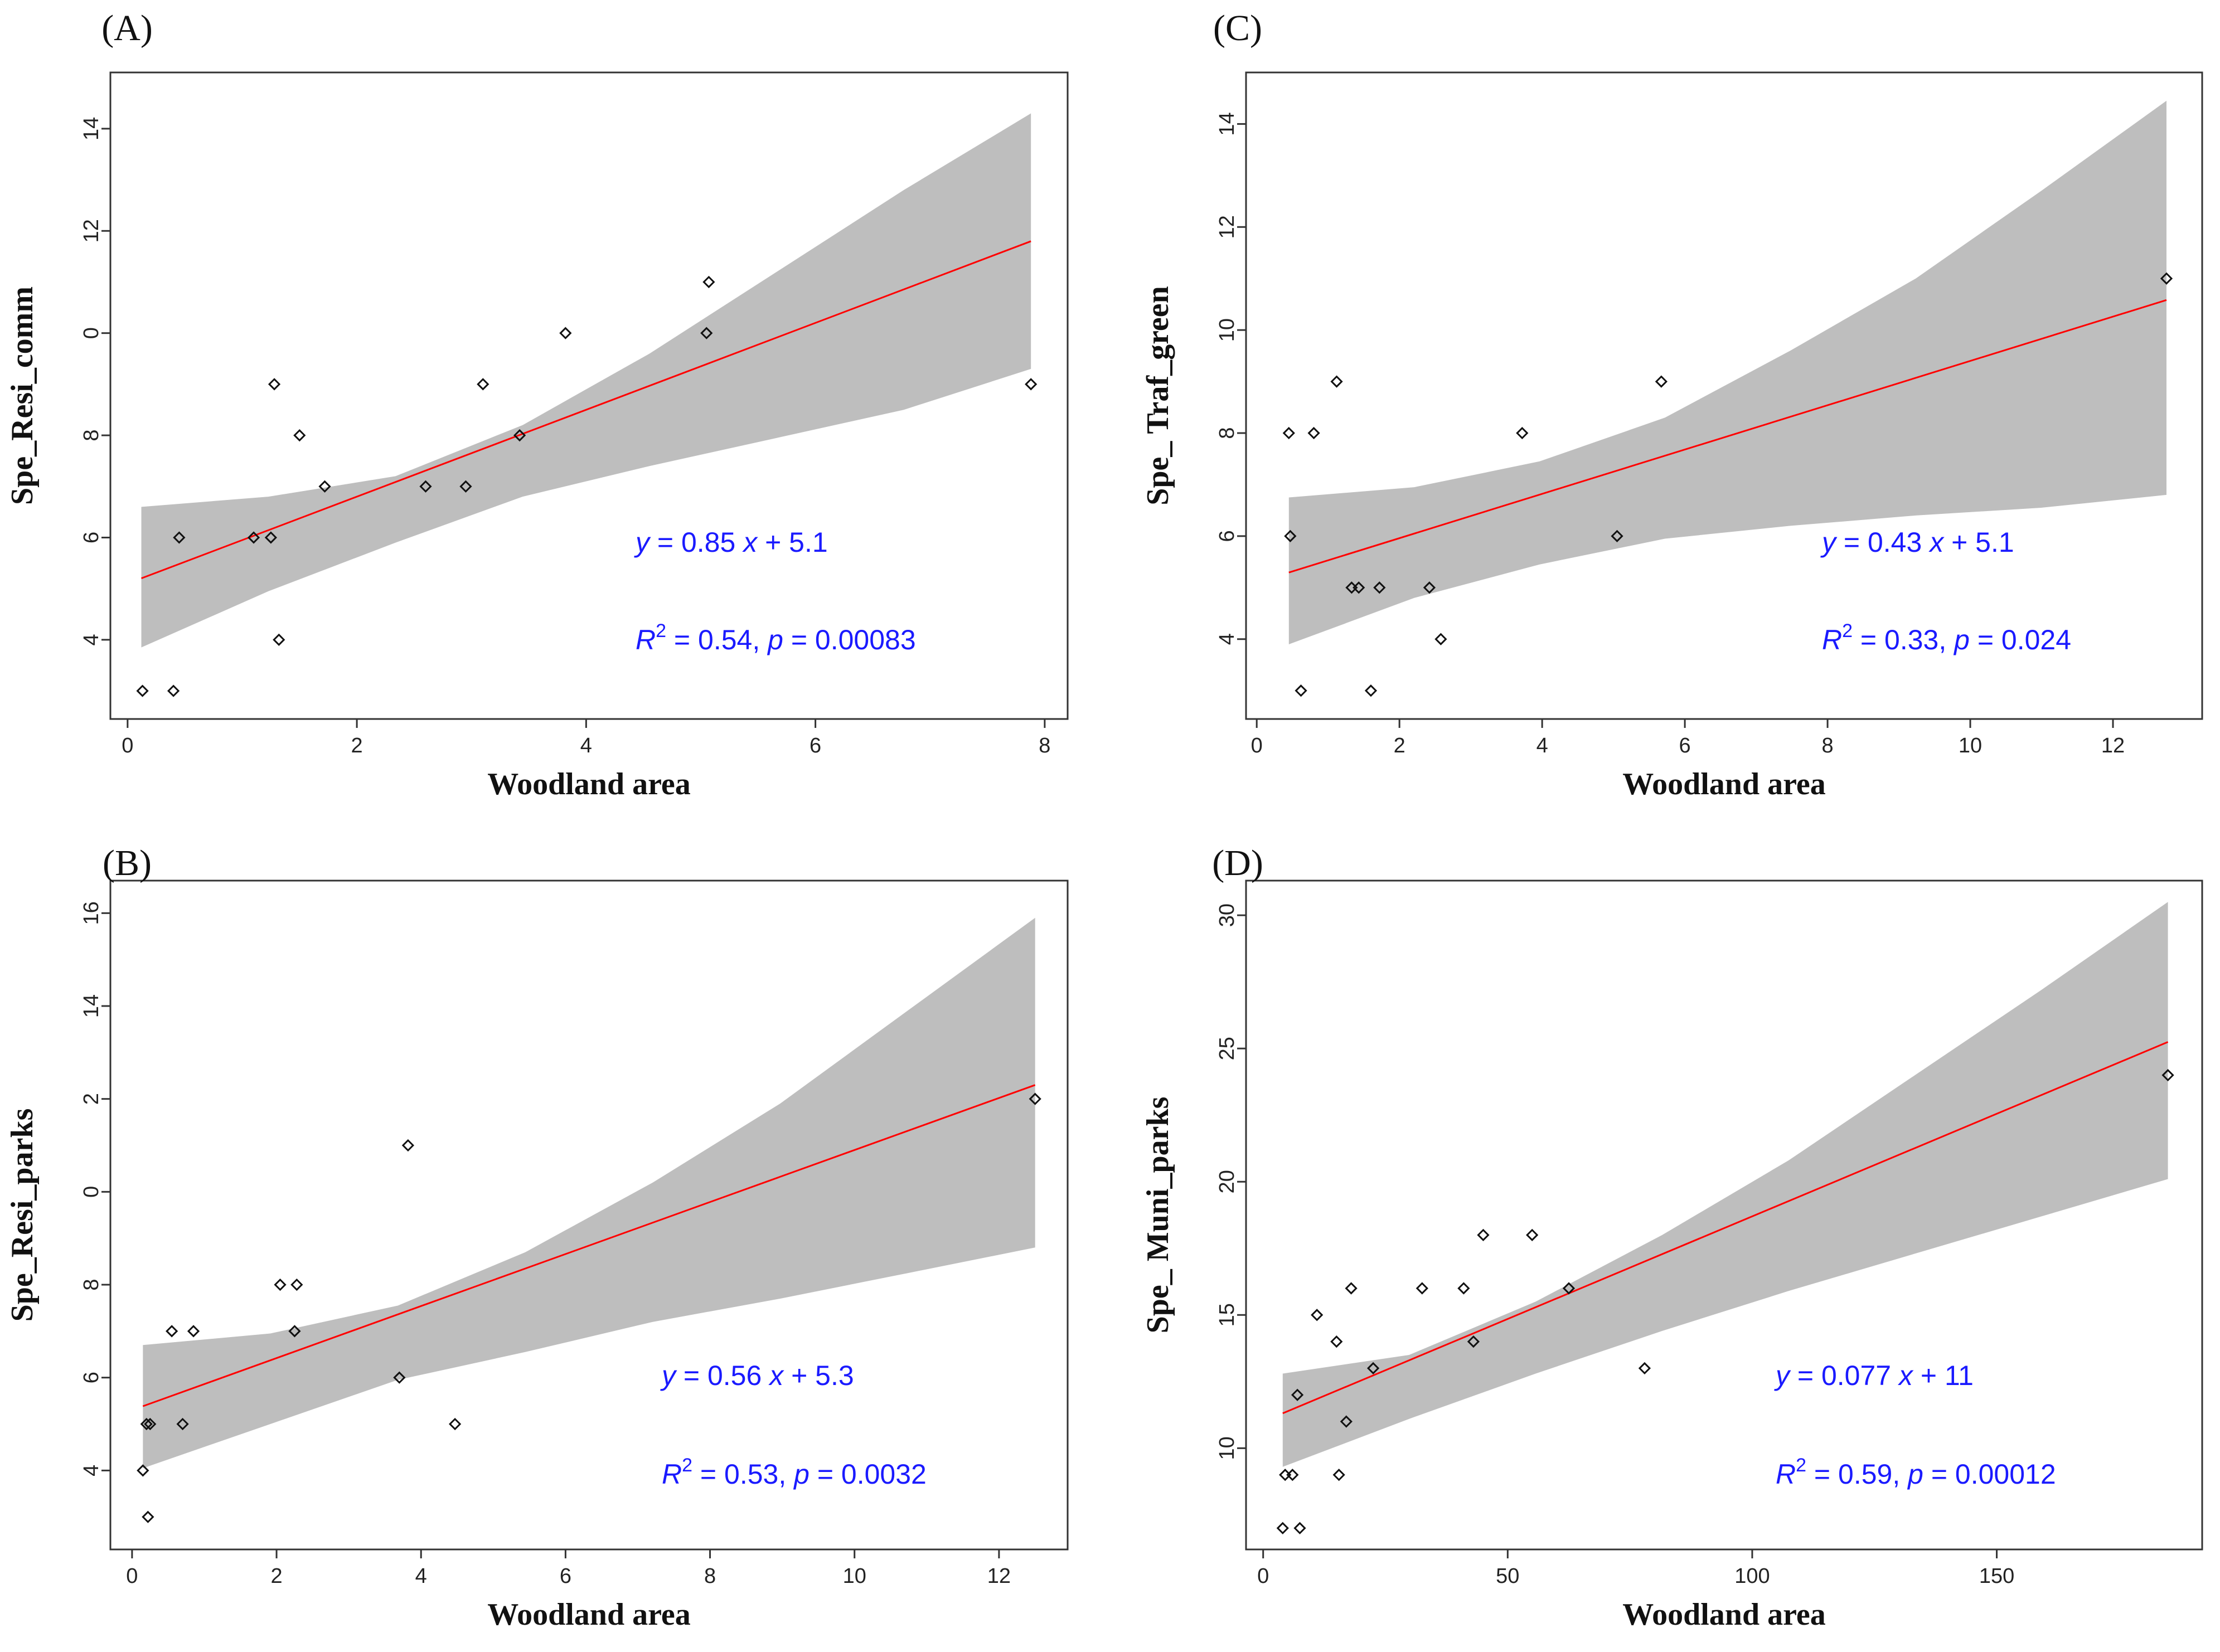 Image resolution: width=2220 pixels, height=1652 pixels. Describe the element at coordinates (1917, 543) in the screenshot. I see `regression-equation: y = 0.43 x + 5.1` at that location.